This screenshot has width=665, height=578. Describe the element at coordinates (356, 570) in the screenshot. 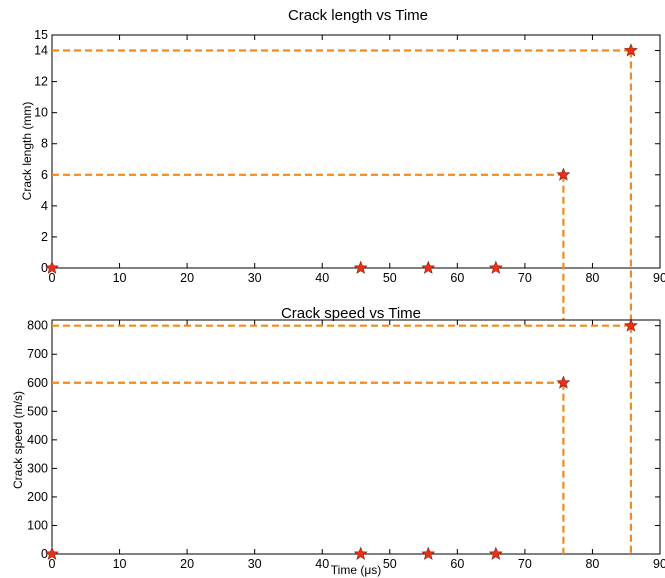

I see `x-axis-label: Time (μs)` at that location.